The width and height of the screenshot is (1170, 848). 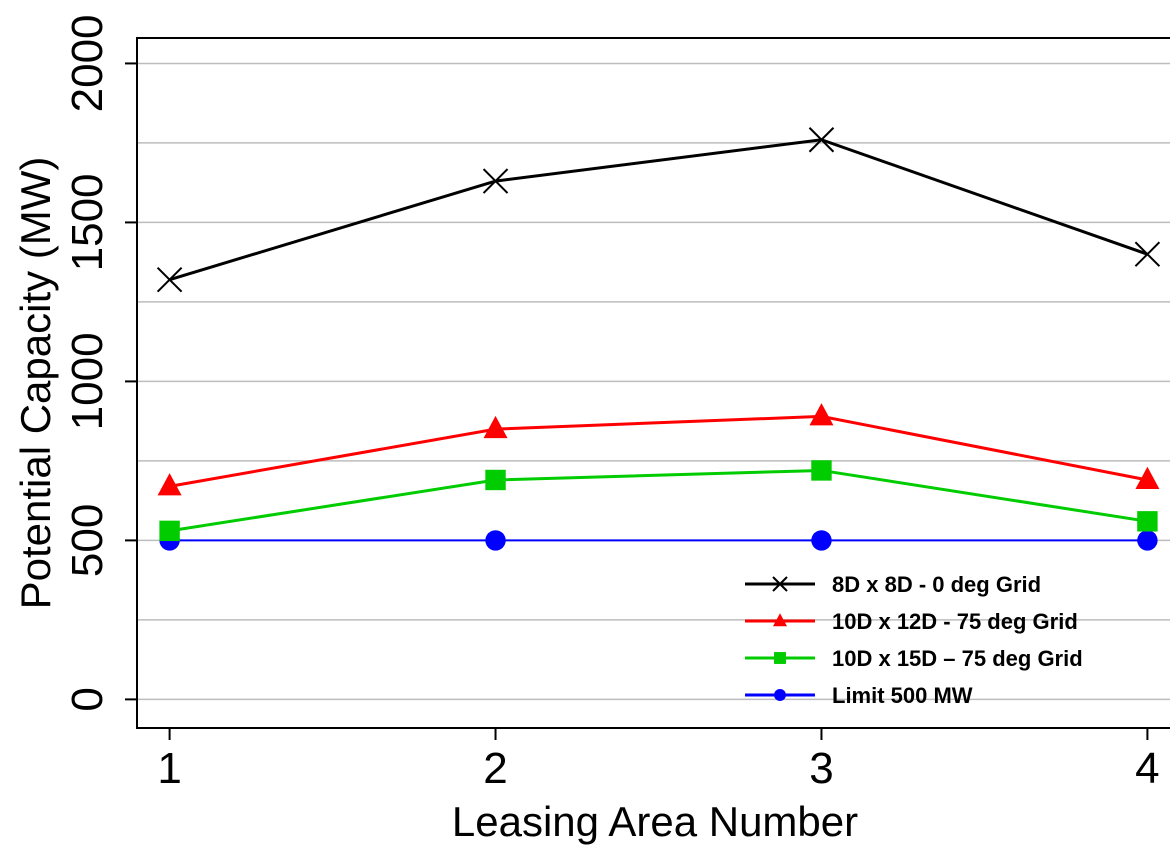 I want to click on legend-item: 8D x 8D - 0 deg Grid, so click(x=893, y=584).